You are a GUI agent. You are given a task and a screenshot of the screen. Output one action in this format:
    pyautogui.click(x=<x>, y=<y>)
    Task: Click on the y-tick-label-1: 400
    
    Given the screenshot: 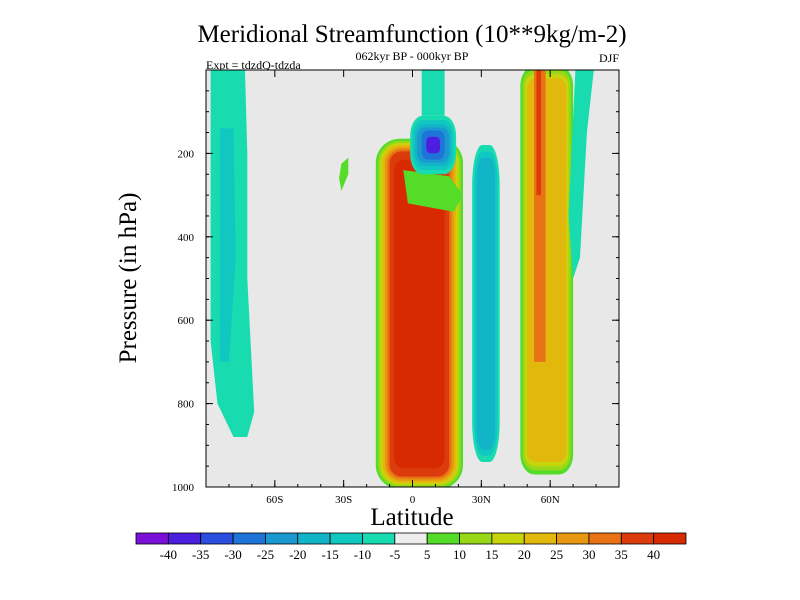 What is the action you would take?
    pyautogui.click(x=186, y=238)
    